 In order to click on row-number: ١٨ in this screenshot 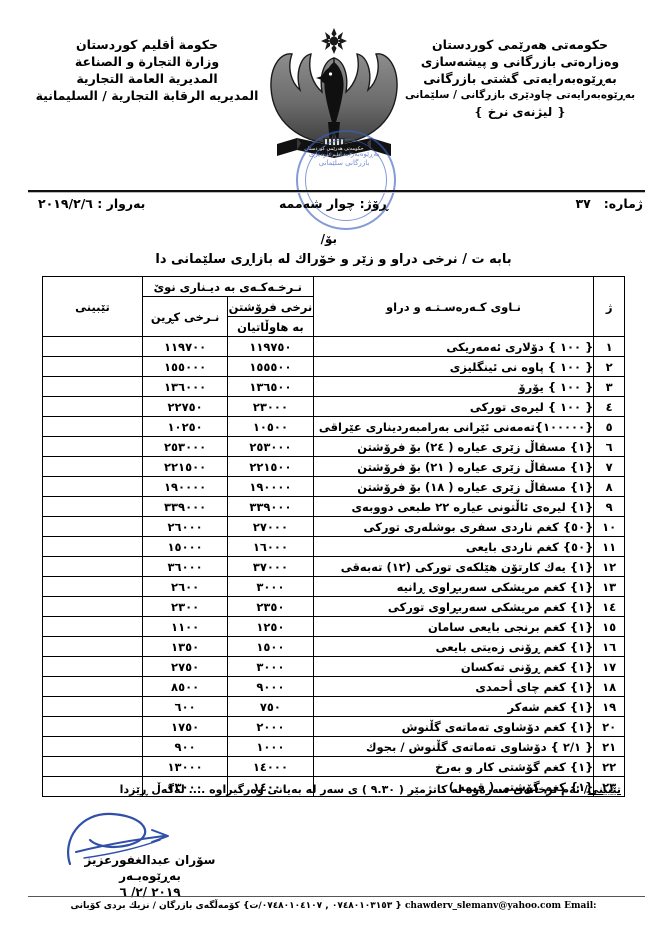, I will do `click(609, 686)`.